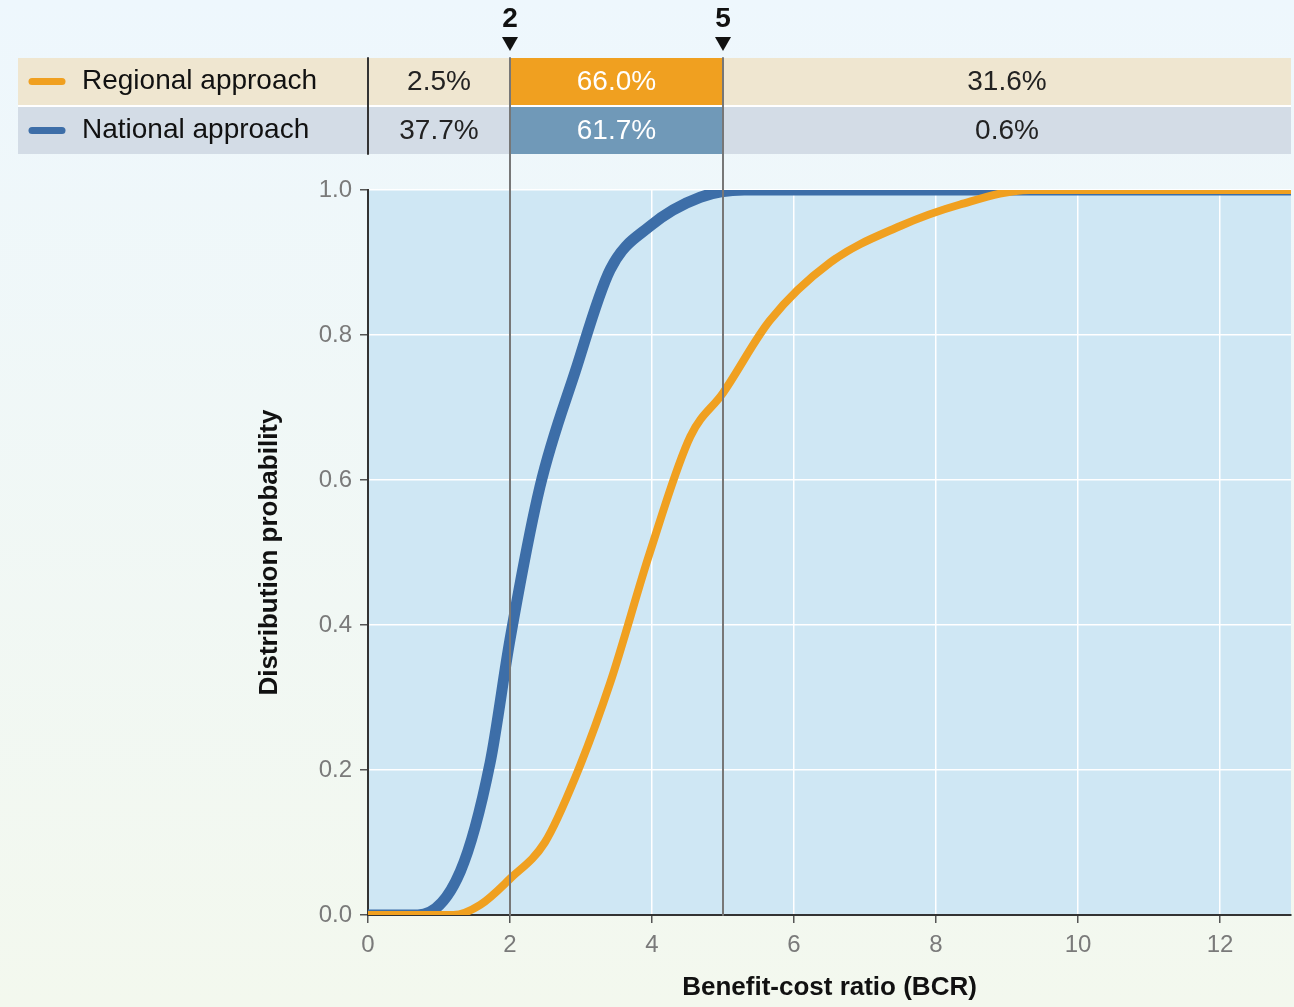  I want to click on text: 2.5%, so click(439, 81).